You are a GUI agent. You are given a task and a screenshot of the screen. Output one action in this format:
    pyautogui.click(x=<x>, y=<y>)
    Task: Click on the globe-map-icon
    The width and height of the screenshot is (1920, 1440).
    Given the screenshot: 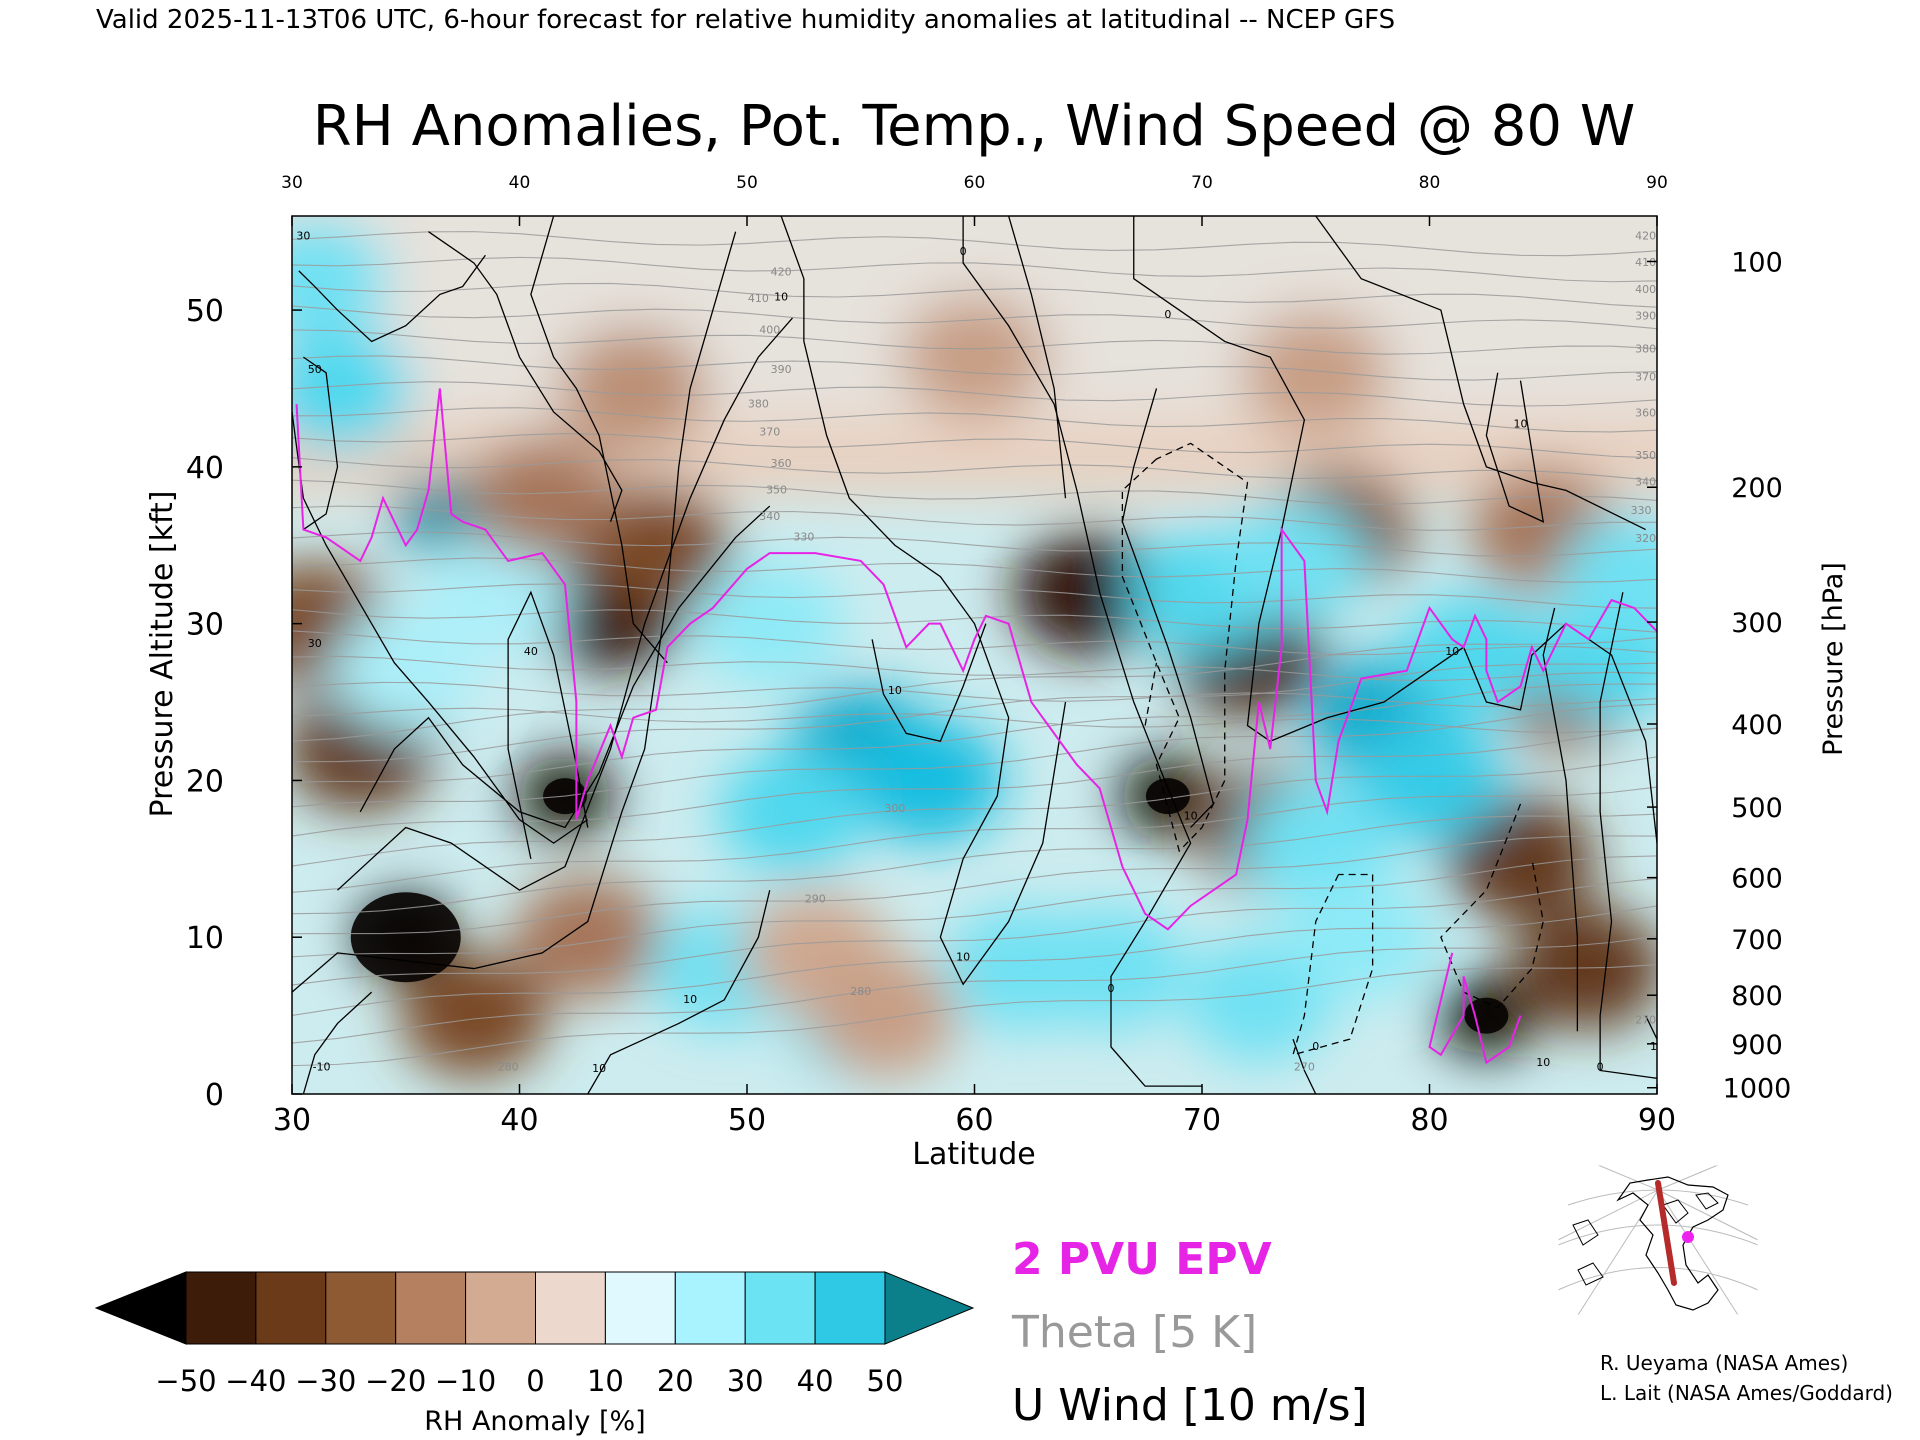 What is the action you would take?
    pyautogui.click(x=1658, y=1240)
    